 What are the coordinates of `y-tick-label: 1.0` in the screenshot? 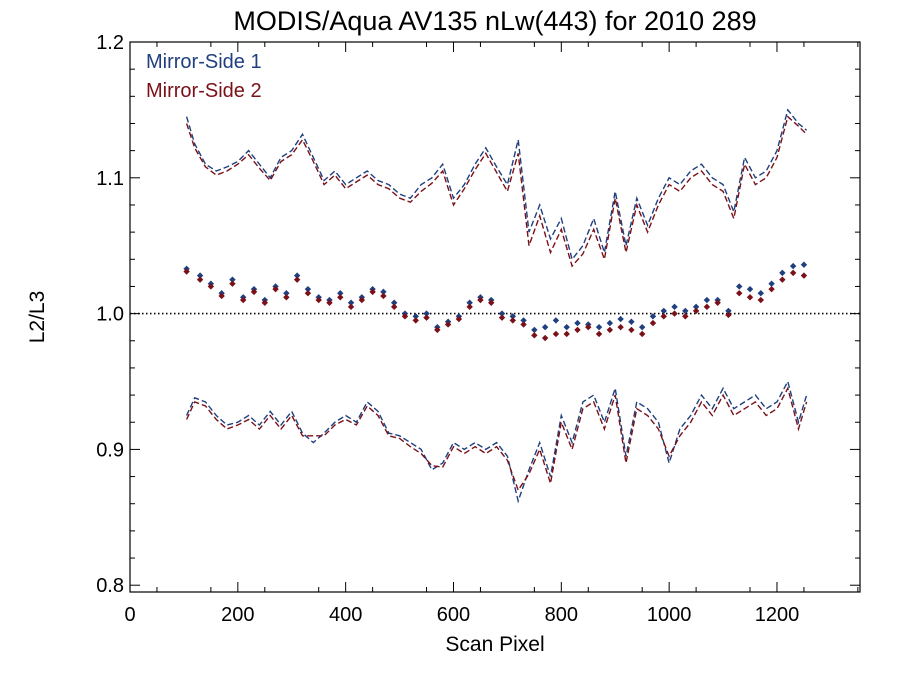 It's located at (110, 315).